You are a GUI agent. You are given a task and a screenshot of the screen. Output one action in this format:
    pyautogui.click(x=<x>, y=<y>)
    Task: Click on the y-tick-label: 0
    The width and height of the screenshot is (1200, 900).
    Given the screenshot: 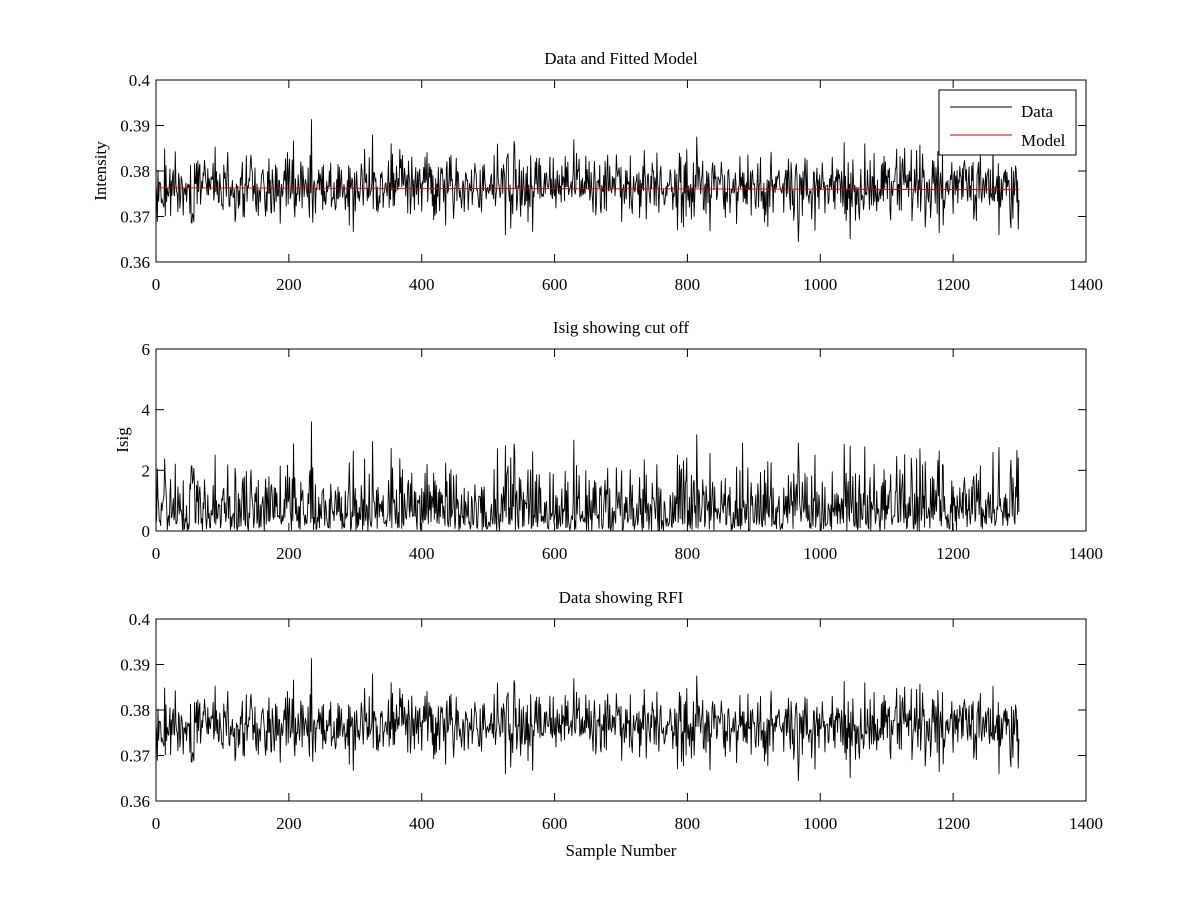 What is the action you would take?
    pyautogui.click(x=146, y=531)
    